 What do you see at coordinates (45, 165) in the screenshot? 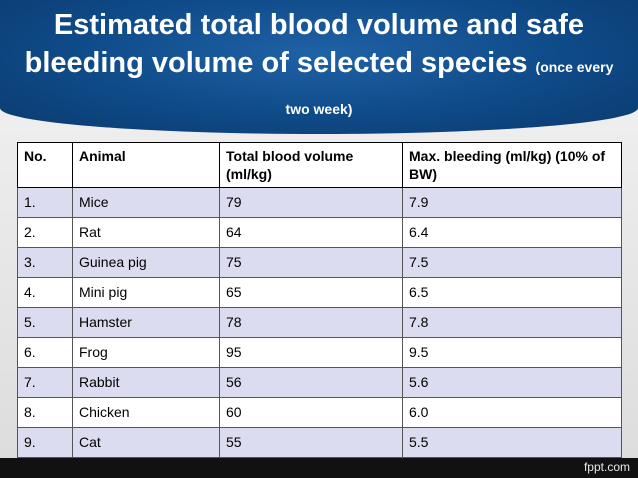
I see `header-no: No.` at bounding box center [45, 165].